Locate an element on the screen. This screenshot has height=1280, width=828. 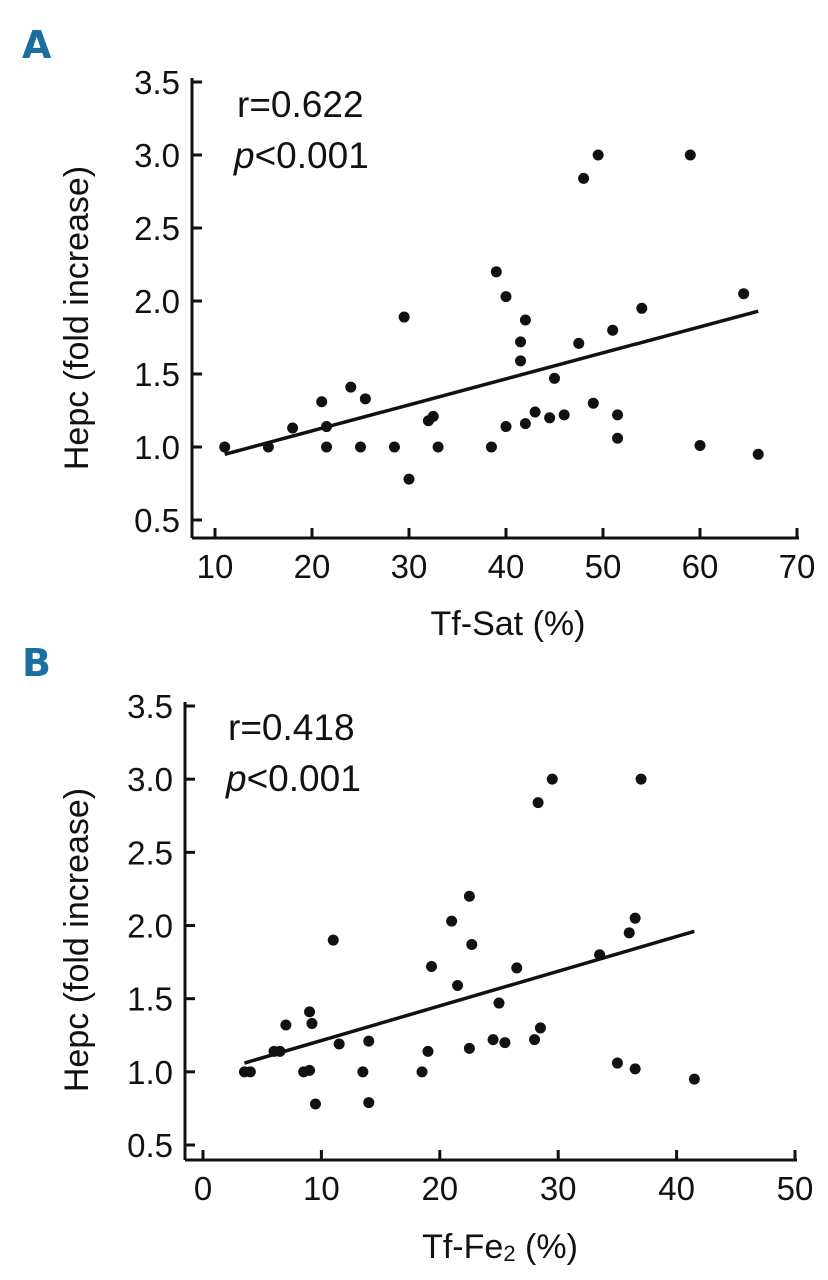
panel-a-x-tick-label: 10 is located at coordinates (215, 566).